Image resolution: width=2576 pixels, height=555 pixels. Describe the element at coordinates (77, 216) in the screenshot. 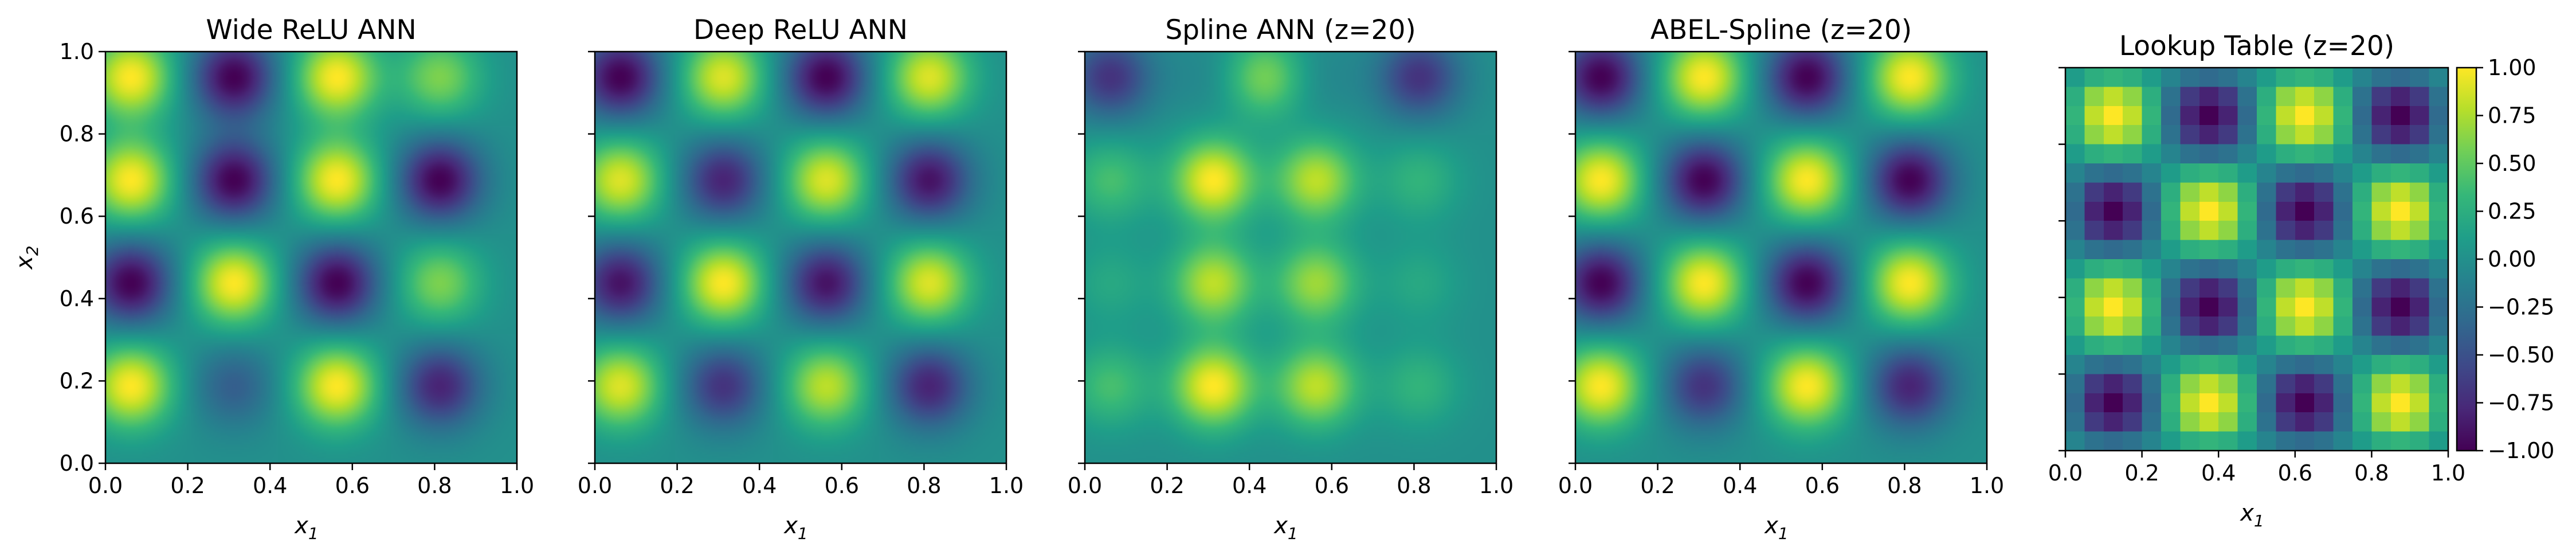

I see `y-tick-label: 0.6` at that location.